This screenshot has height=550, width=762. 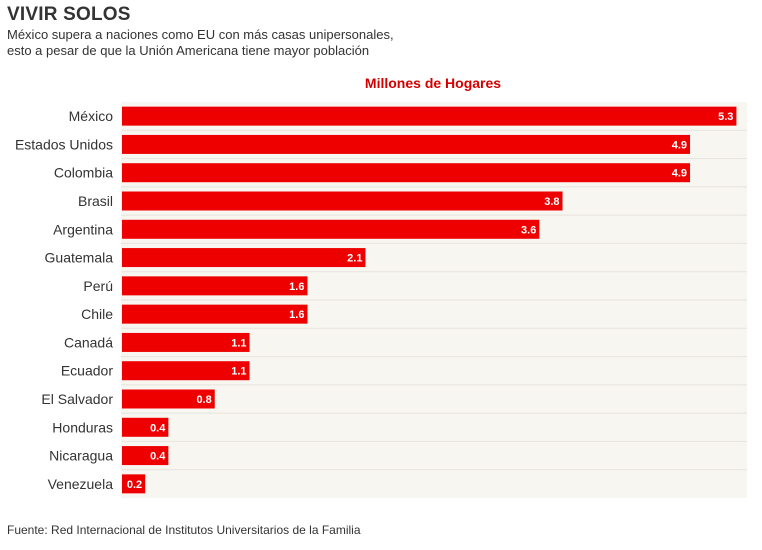 What do you see at coordinates (69, 14) in the screenshot?
I see `chart-title: VIVIR SOLOS` at bounding box center [69, 14].